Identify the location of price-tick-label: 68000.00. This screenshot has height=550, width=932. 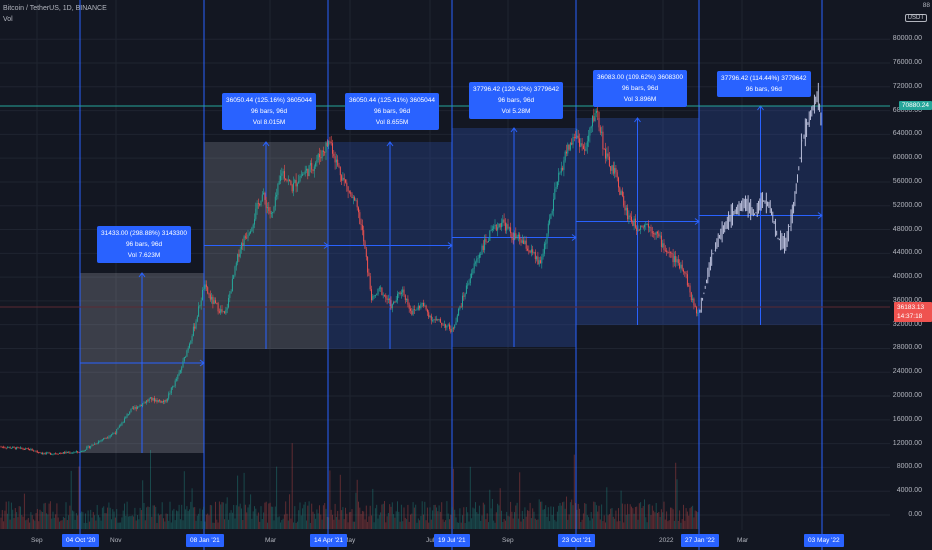
(907, 110).